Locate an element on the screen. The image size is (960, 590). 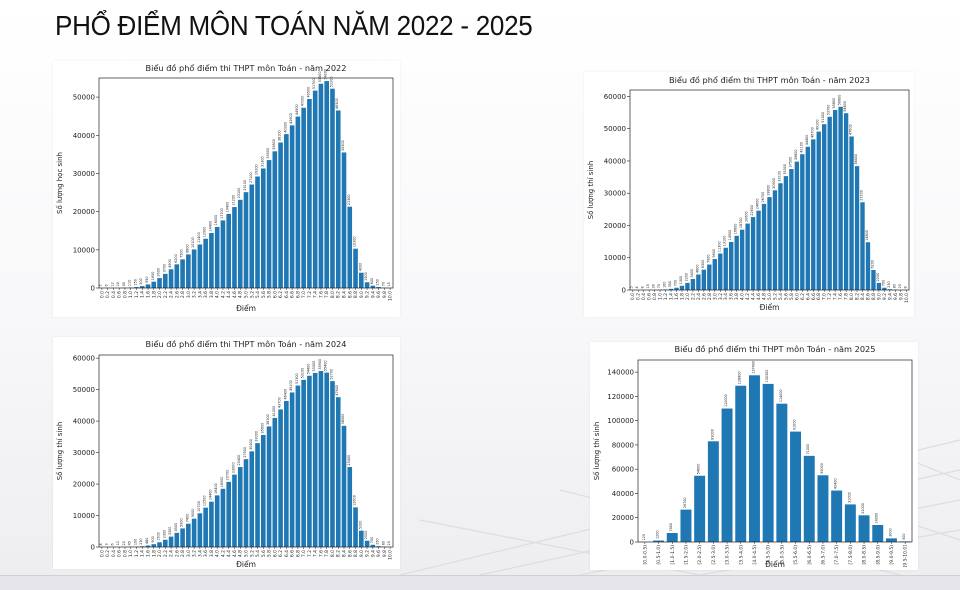
bar-value-label: 11400 is located at coordinates (199, 237).